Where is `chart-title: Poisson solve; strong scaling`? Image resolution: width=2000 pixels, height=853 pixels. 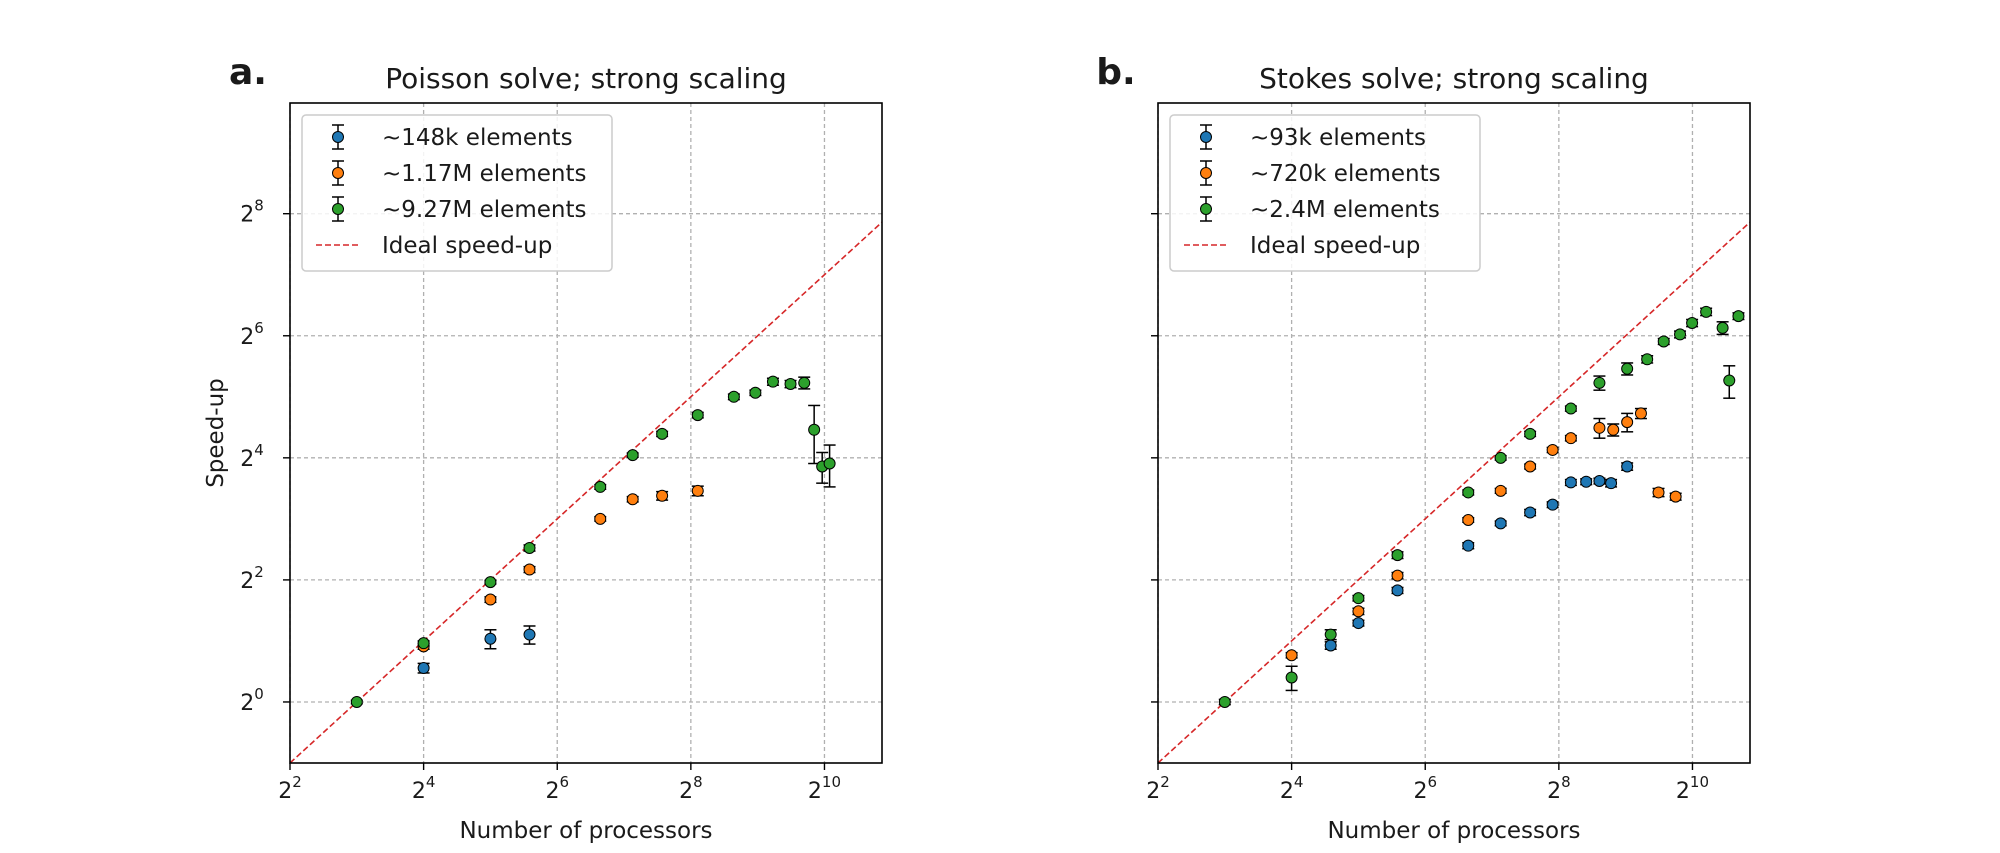 chart-title: Poisson solve; strong scaling is located at coordinates (586, 78).